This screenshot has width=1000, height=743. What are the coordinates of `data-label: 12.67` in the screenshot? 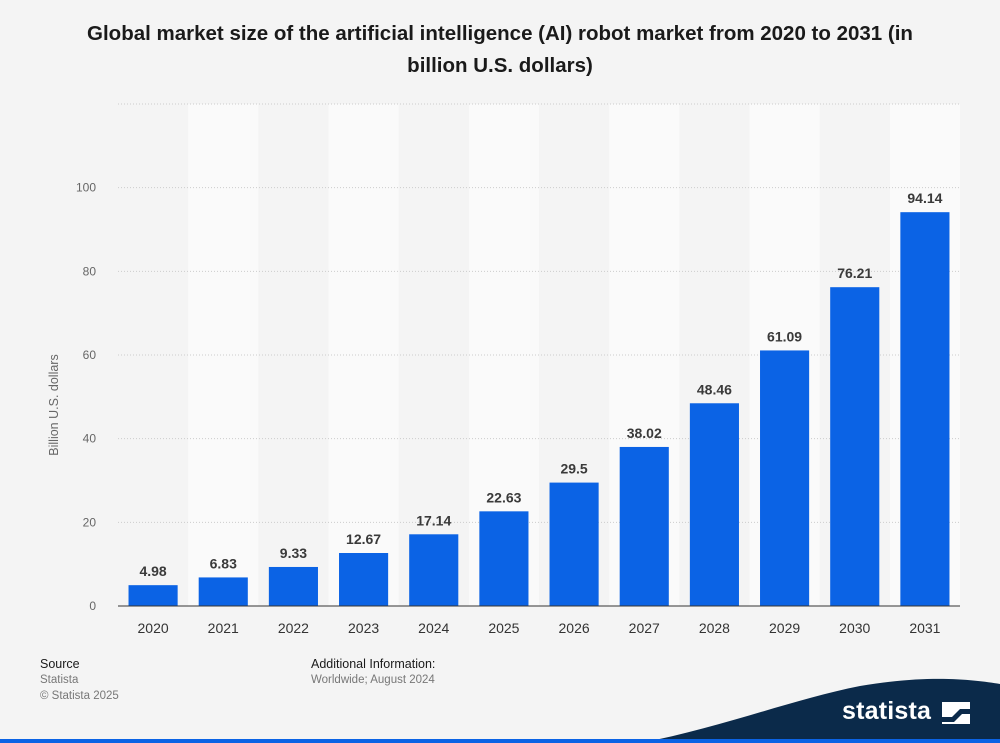 It's located at (363, 539).